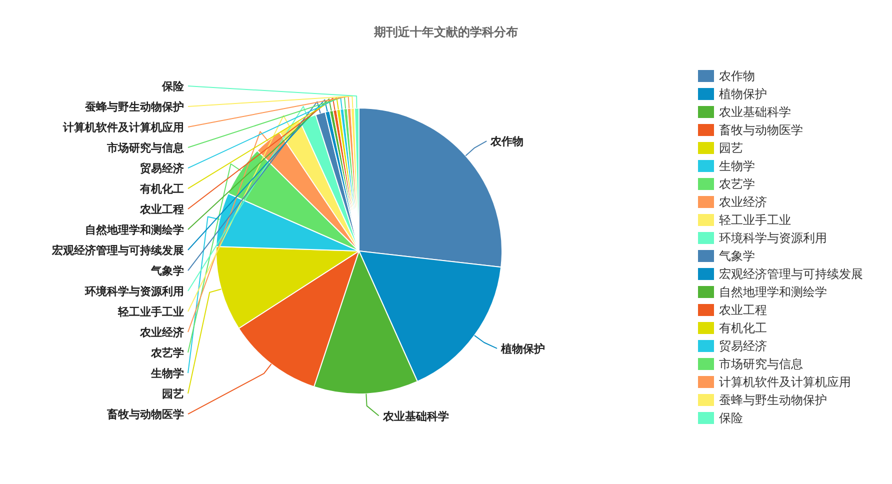 This screenshot has width=892, height=484. I want to click on slice-label: 气象学, so click(167, 271).